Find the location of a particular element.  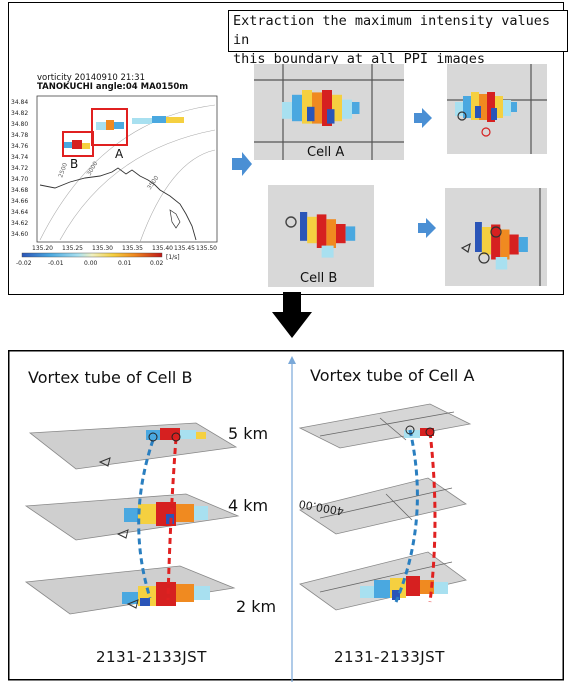

colorbar-gradient is located at coordinates (92, 255).